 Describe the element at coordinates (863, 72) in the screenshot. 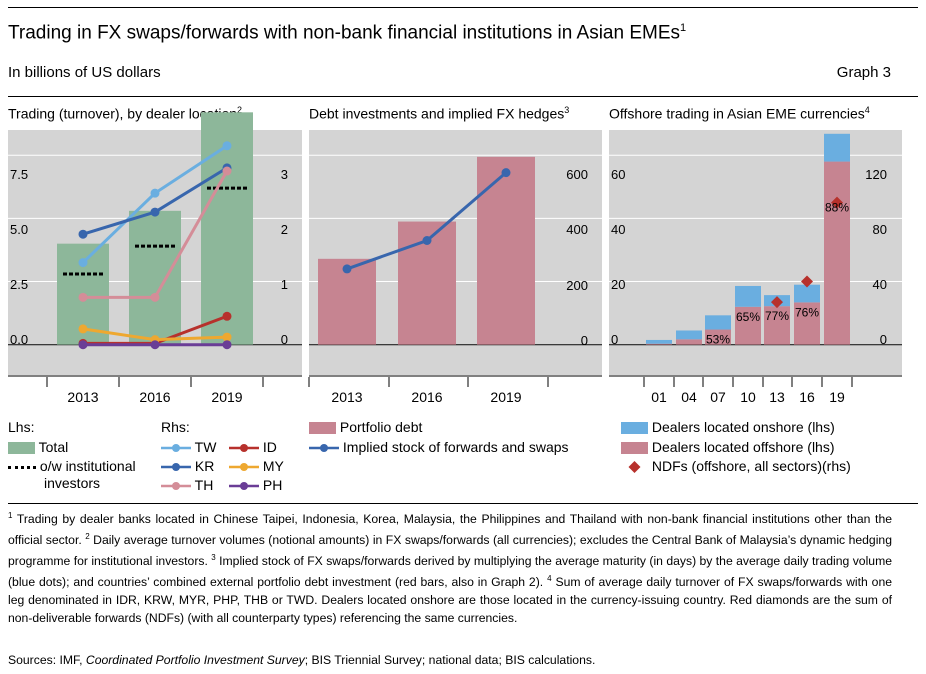

I see `graph-number: Graph 3` at that location.